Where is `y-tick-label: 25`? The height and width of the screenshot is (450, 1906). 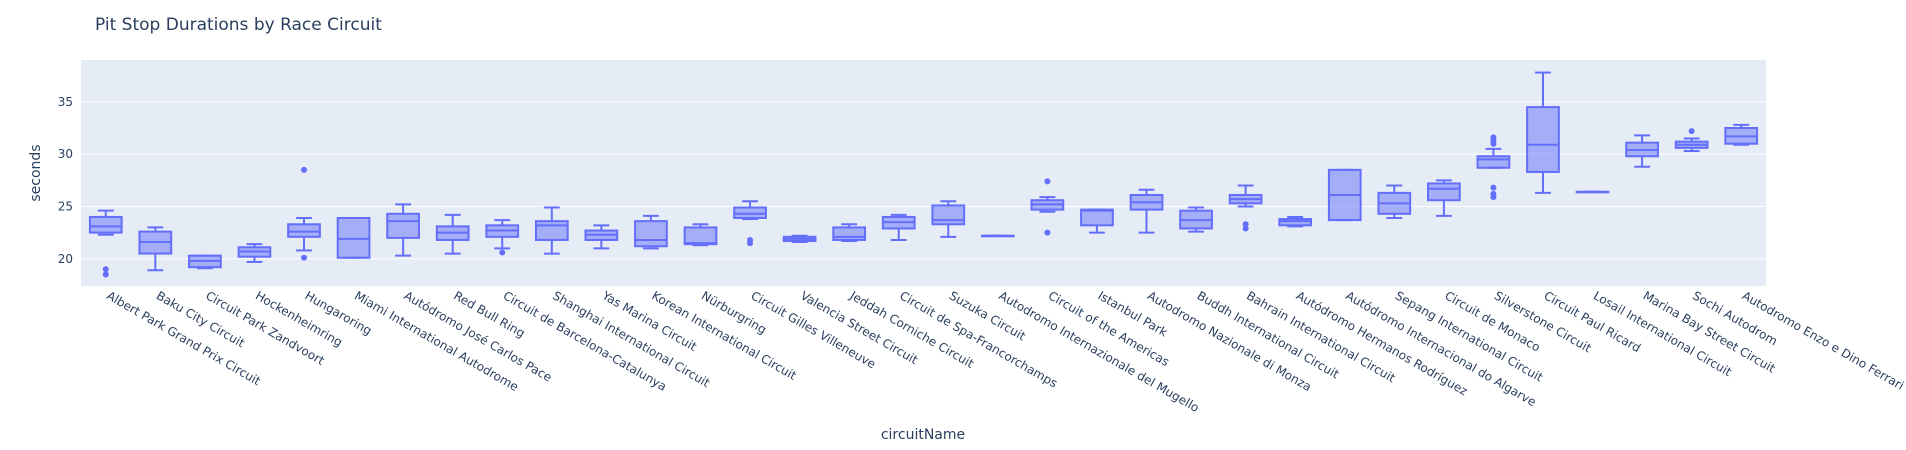 y-tick-label: 25 is located at coordinates (65, 206).